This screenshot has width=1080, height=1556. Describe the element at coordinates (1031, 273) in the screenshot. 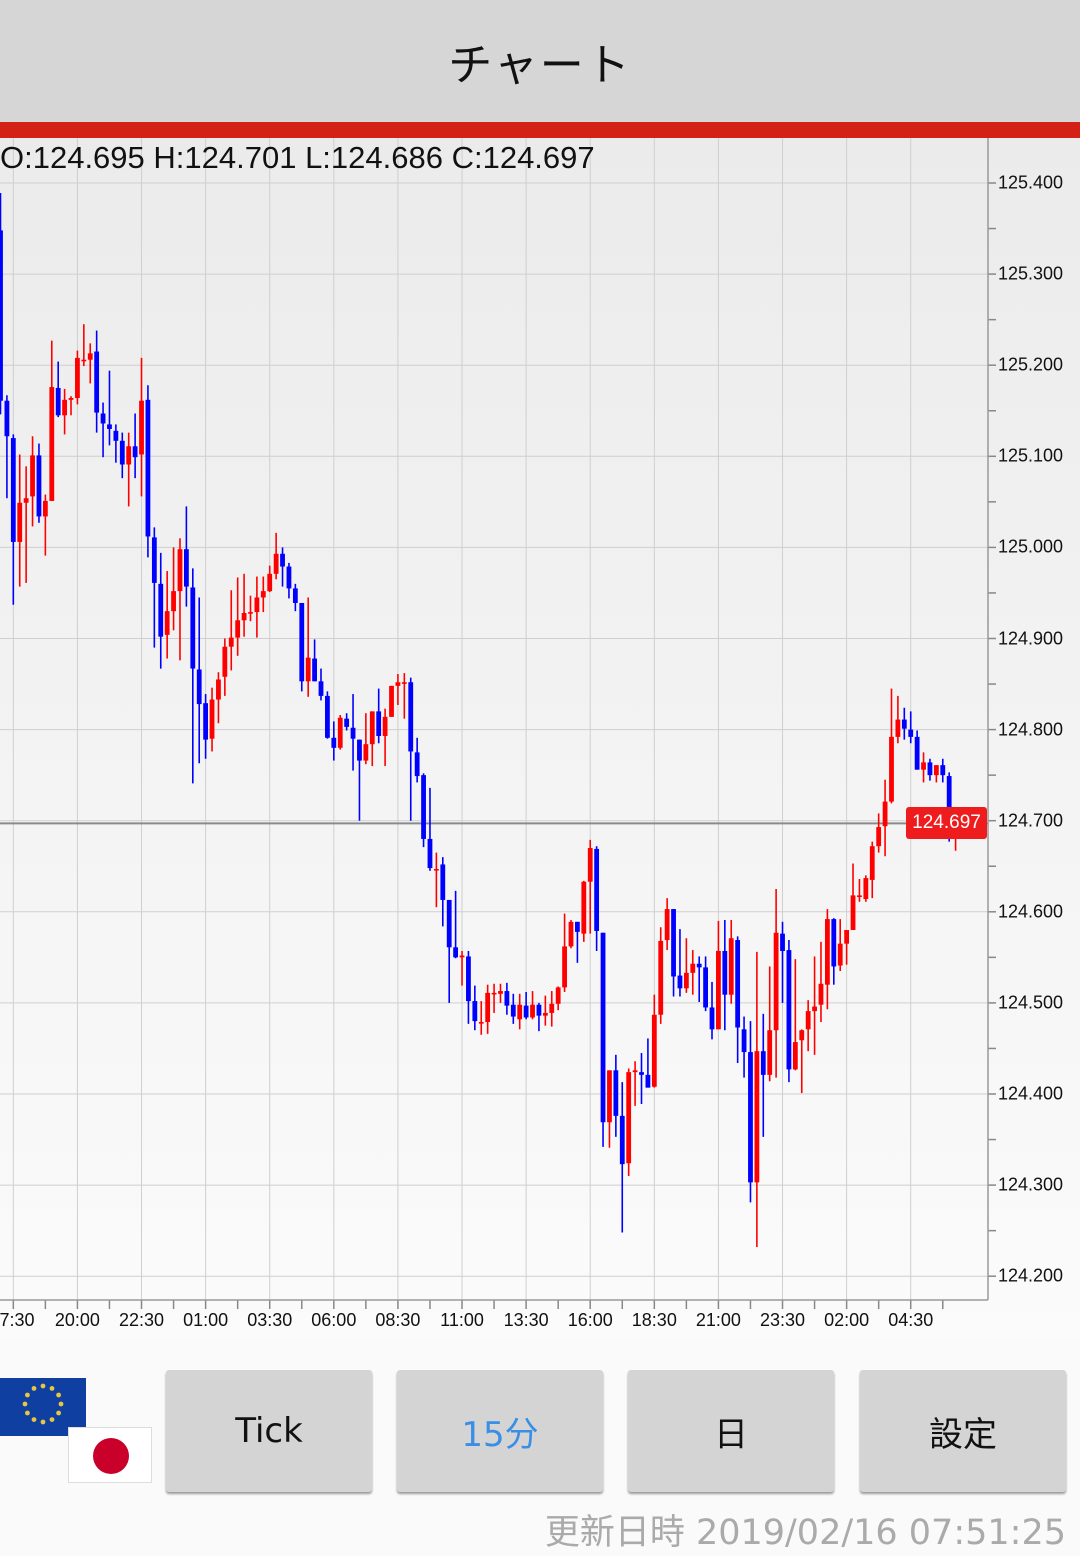

I see `y-tick-label: 125.300` at that location.